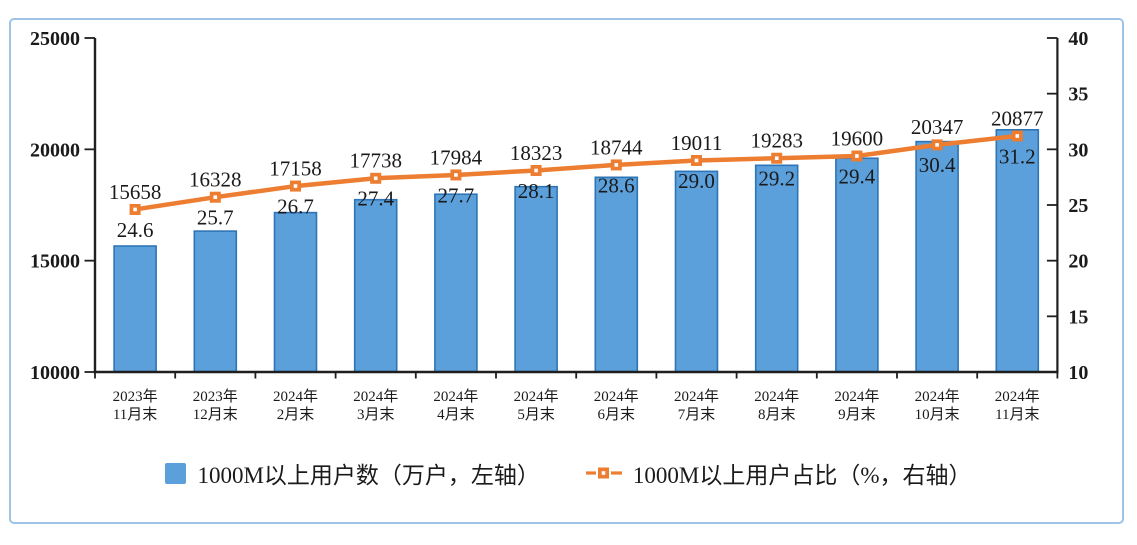  I want to click on bar-value-label: 19600, so click(857, 138).